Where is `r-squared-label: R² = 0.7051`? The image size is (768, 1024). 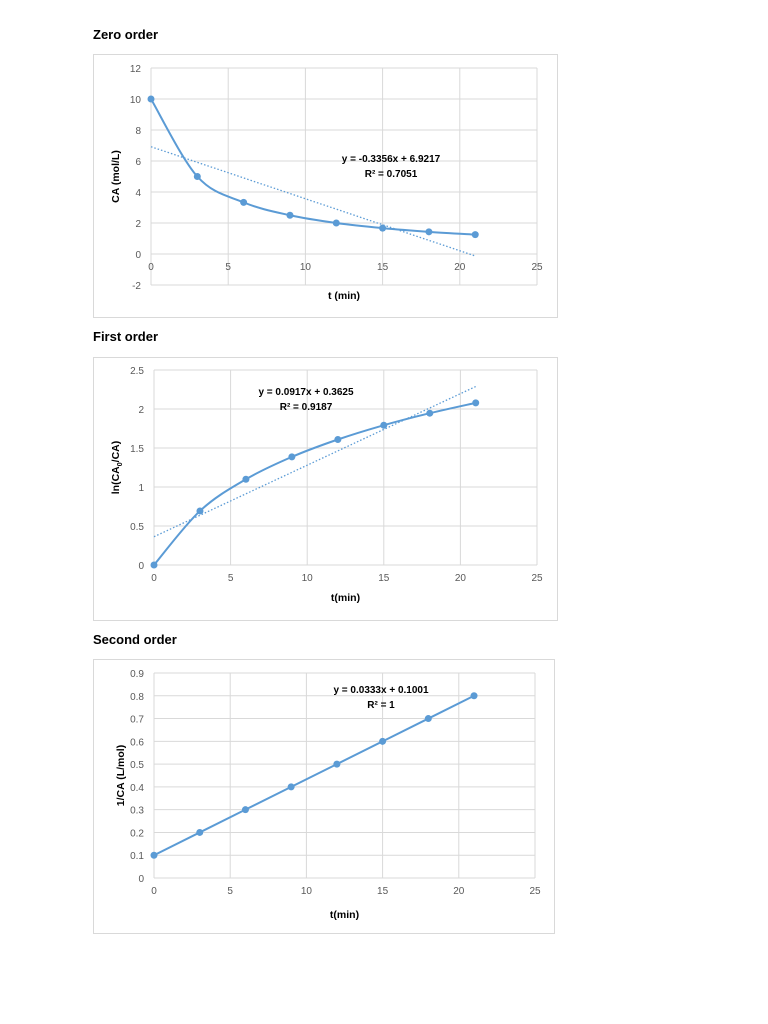 r-squared-label: R² = 0.7051 is located at coordinates (391, 174).